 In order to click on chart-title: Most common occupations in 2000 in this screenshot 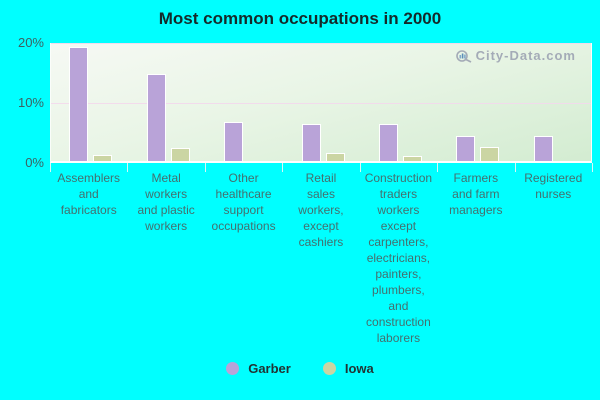, I will do `click(300, 18)`.